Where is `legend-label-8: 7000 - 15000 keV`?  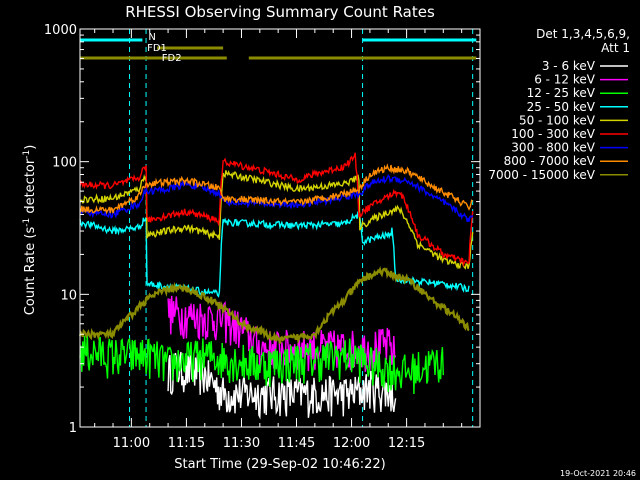
legend-label-8: 7000 - 15000 keV is located at coordinates (541, 175).